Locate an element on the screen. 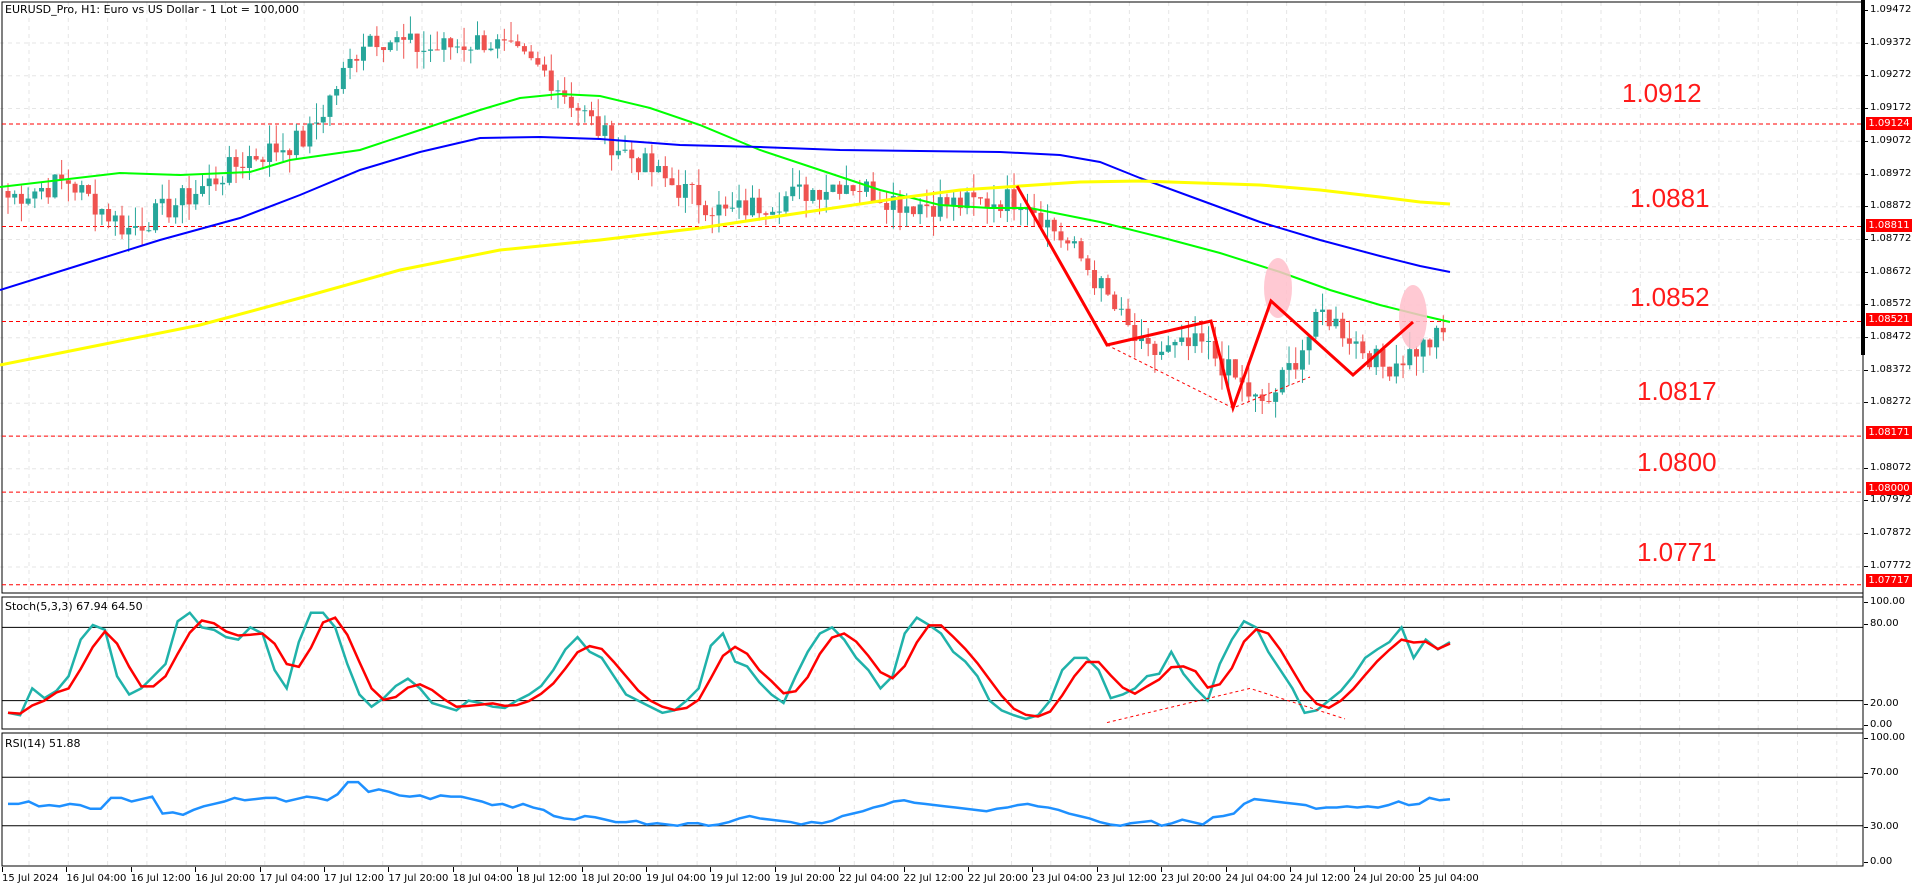  level-price-tag: 1.08171 is located at coordinates (1889, 432).